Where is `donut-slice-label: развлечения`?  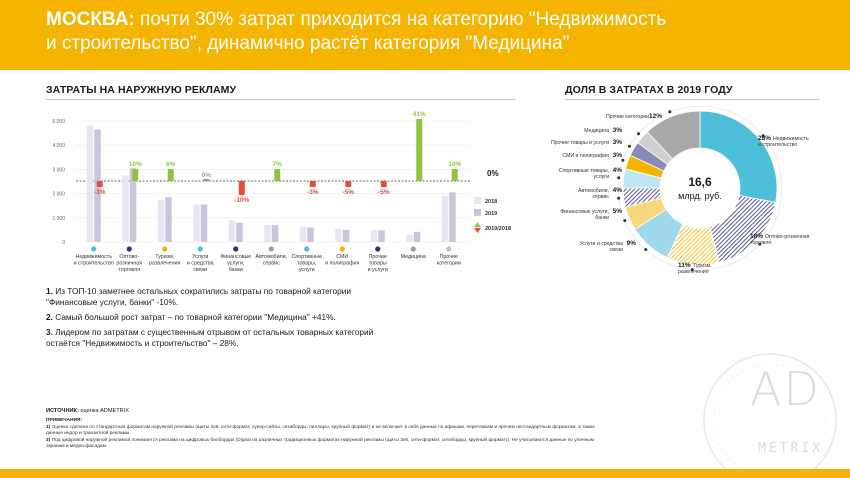 donut-slice-label: развлечения is located at coordinates (693, 272).